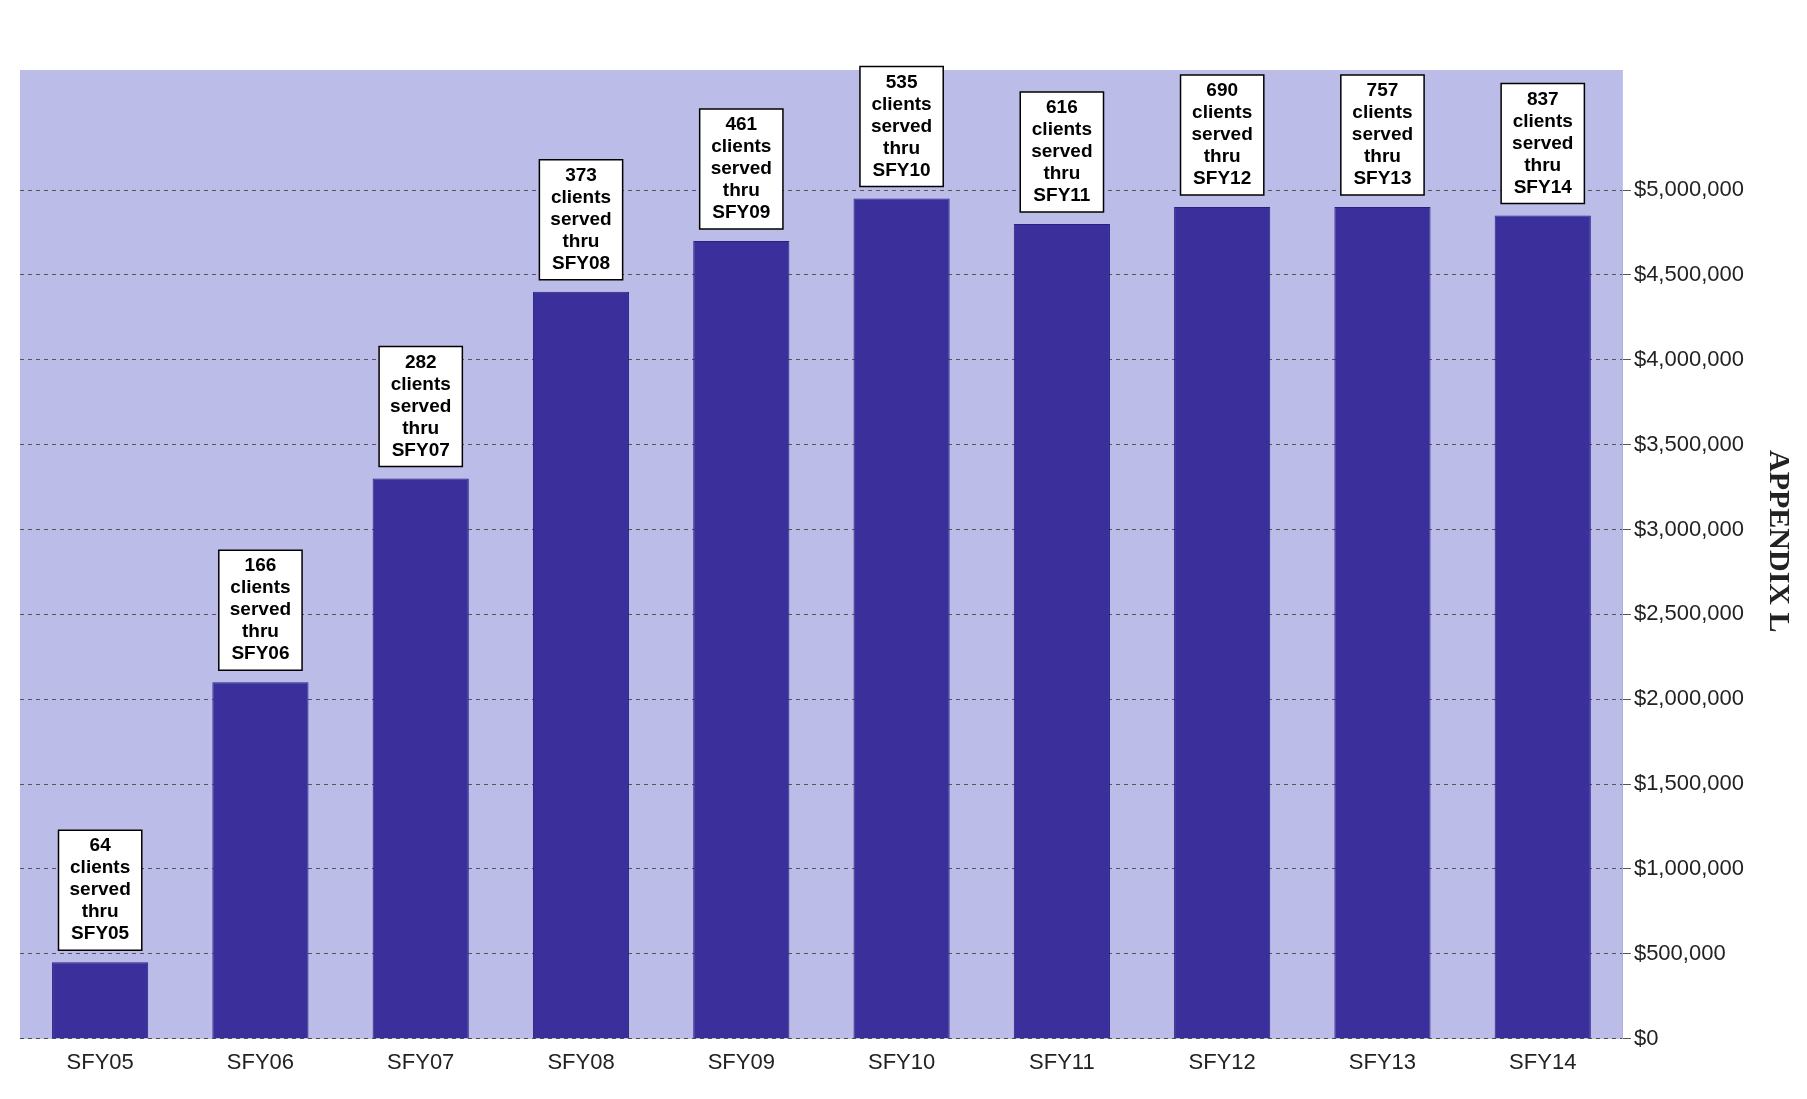  Describe the element at coordinates (100, 889) in the screenshot. I see `annotation: 64 clients served thru SFY05` at that location.